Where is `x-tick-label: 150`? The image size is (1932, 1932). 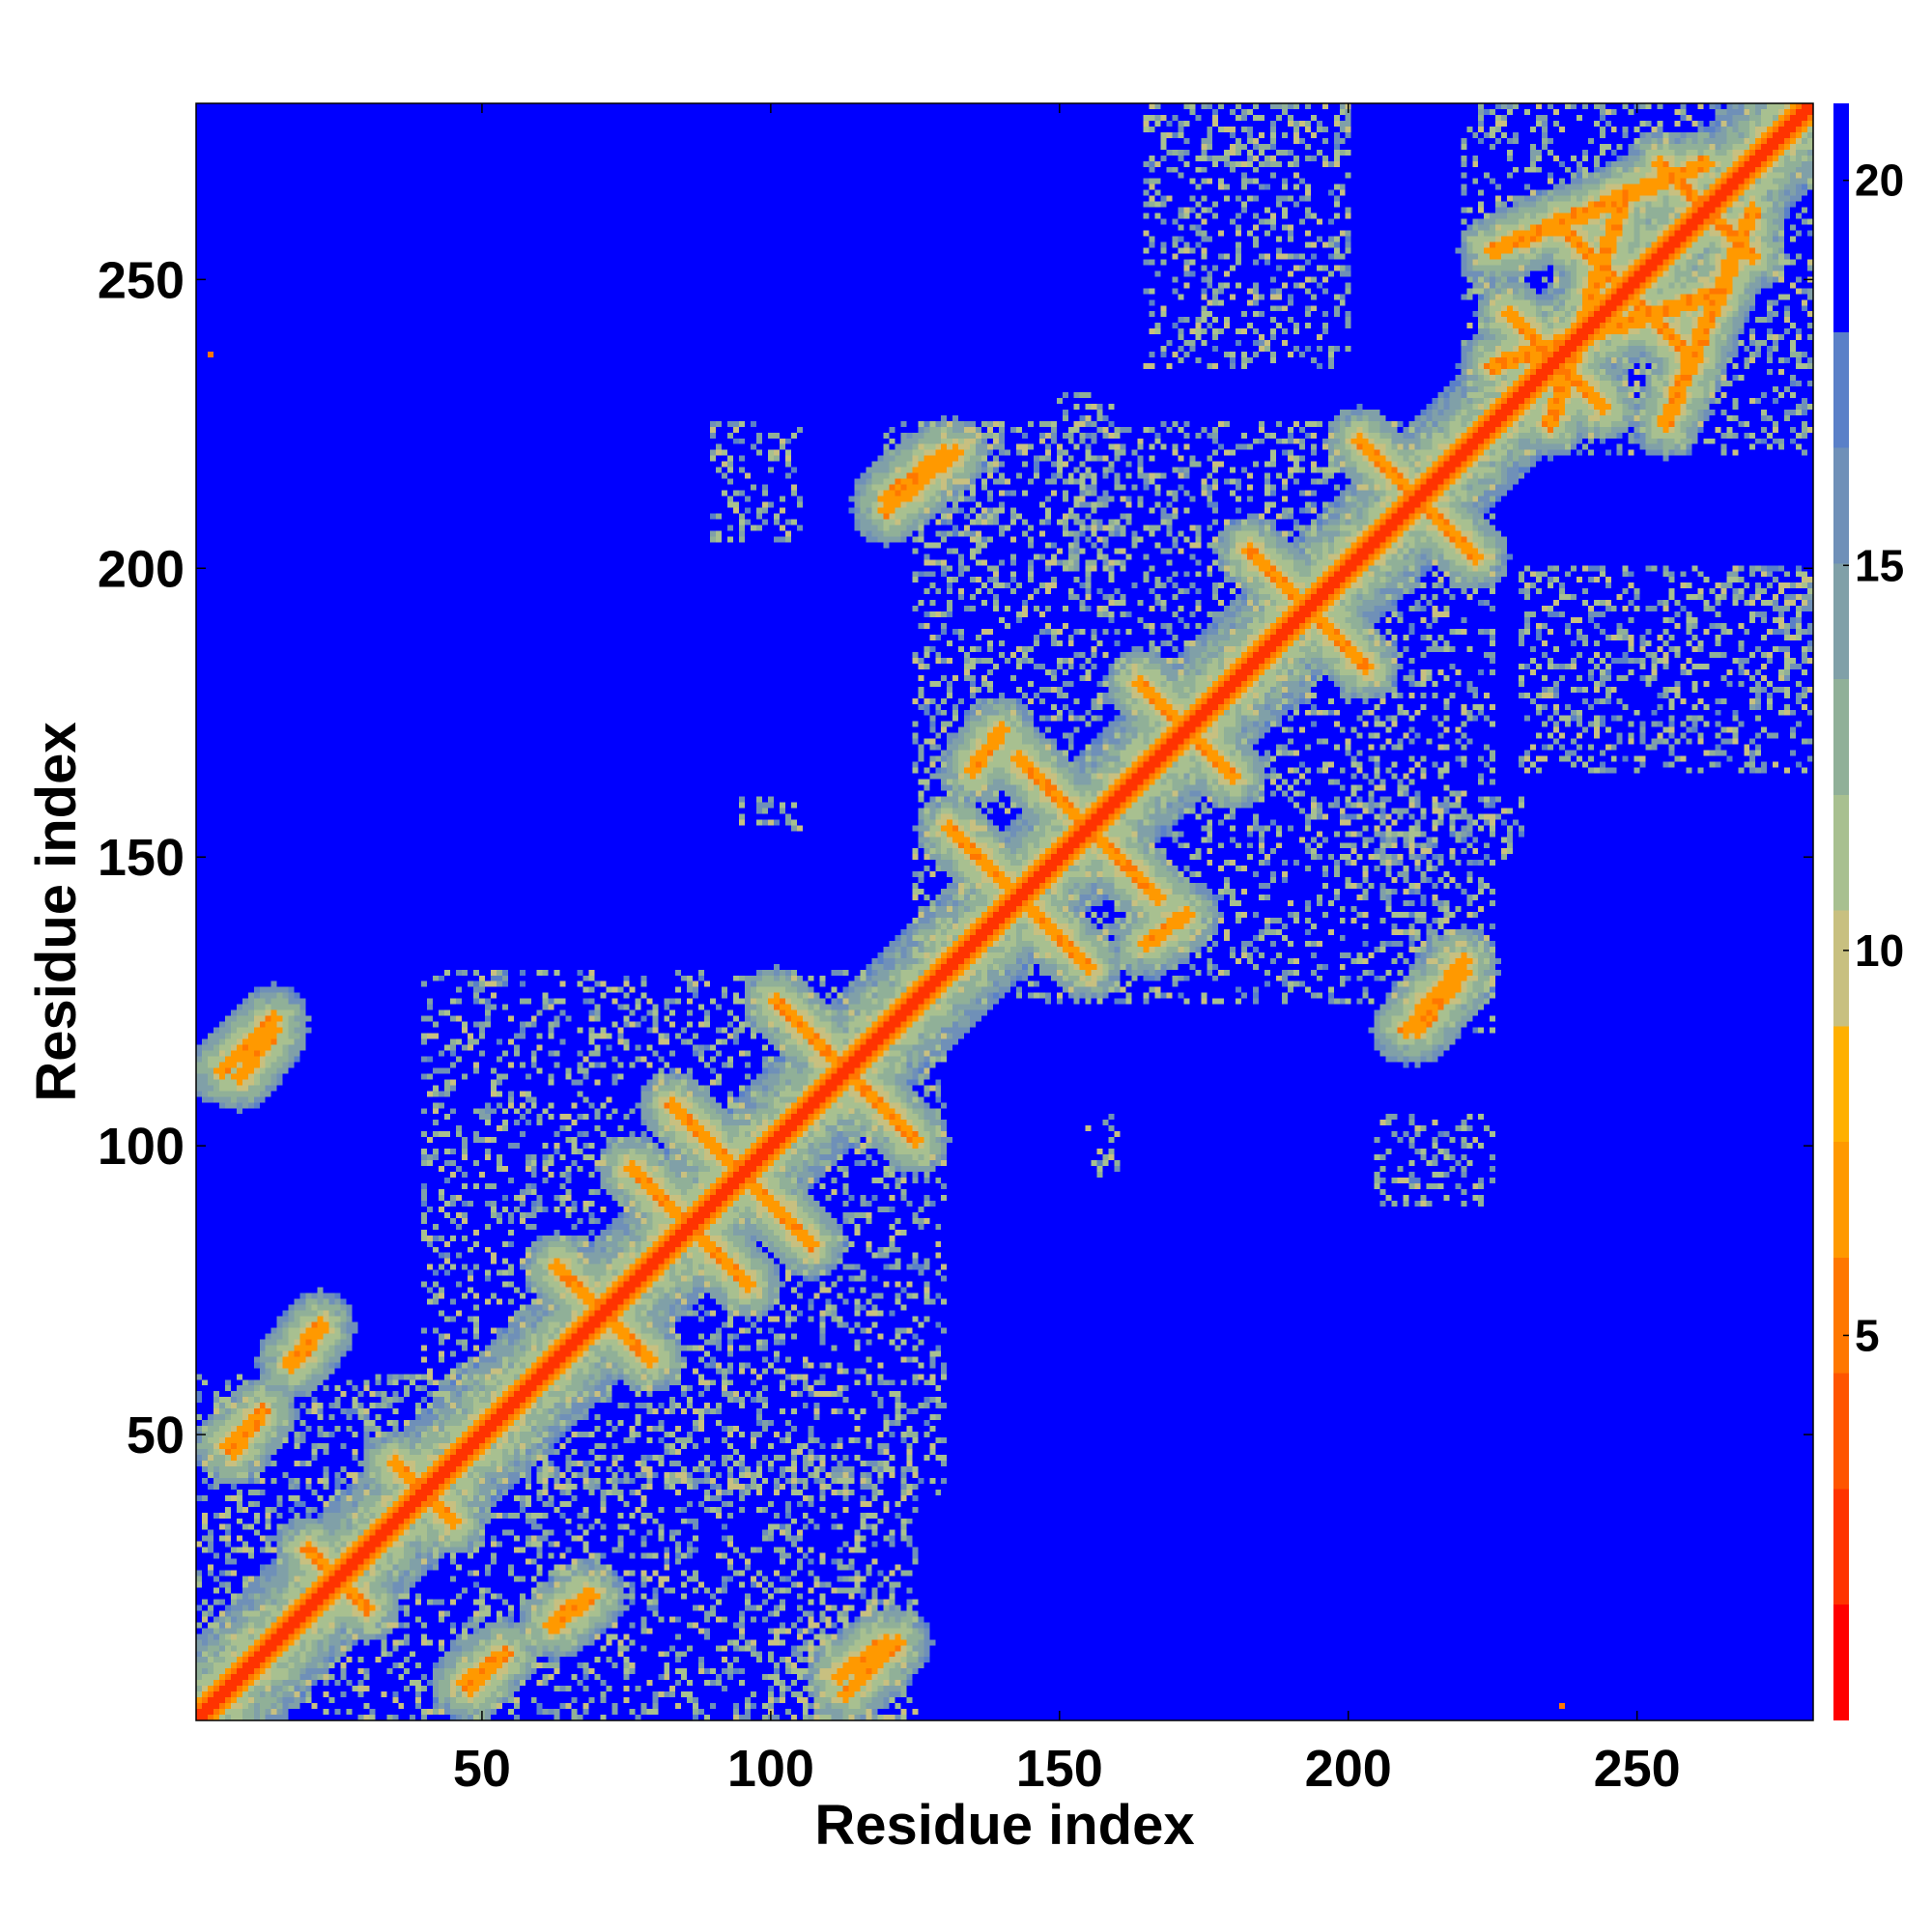
x-tick-label: 150 is located at coordinates (1059, 1769).